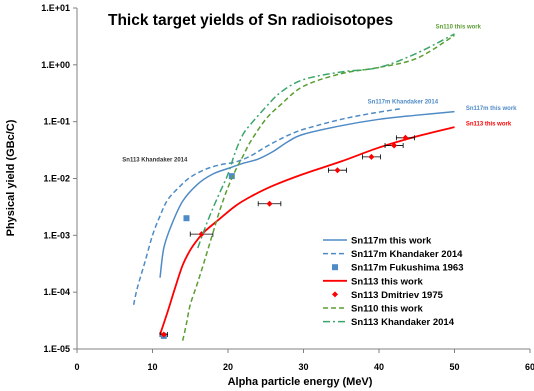 The height and width of the screenshot is (391, 534). I want to click on chart-title: Thick target yields of Sn radioisotopes, so click(250, 20).